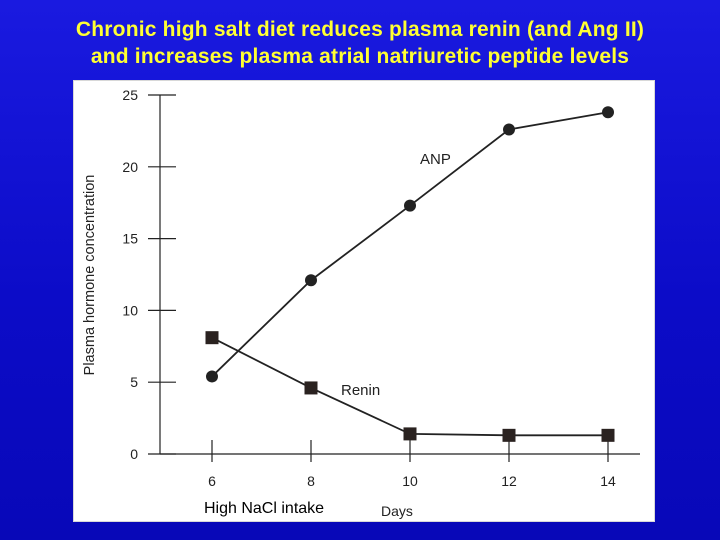 The width and height of the screenshot is (720, 540). Describe the element at coordinates (90, 275) in the screenshot. I see `y-axis-label: Plasma hormone concentration` at that location.